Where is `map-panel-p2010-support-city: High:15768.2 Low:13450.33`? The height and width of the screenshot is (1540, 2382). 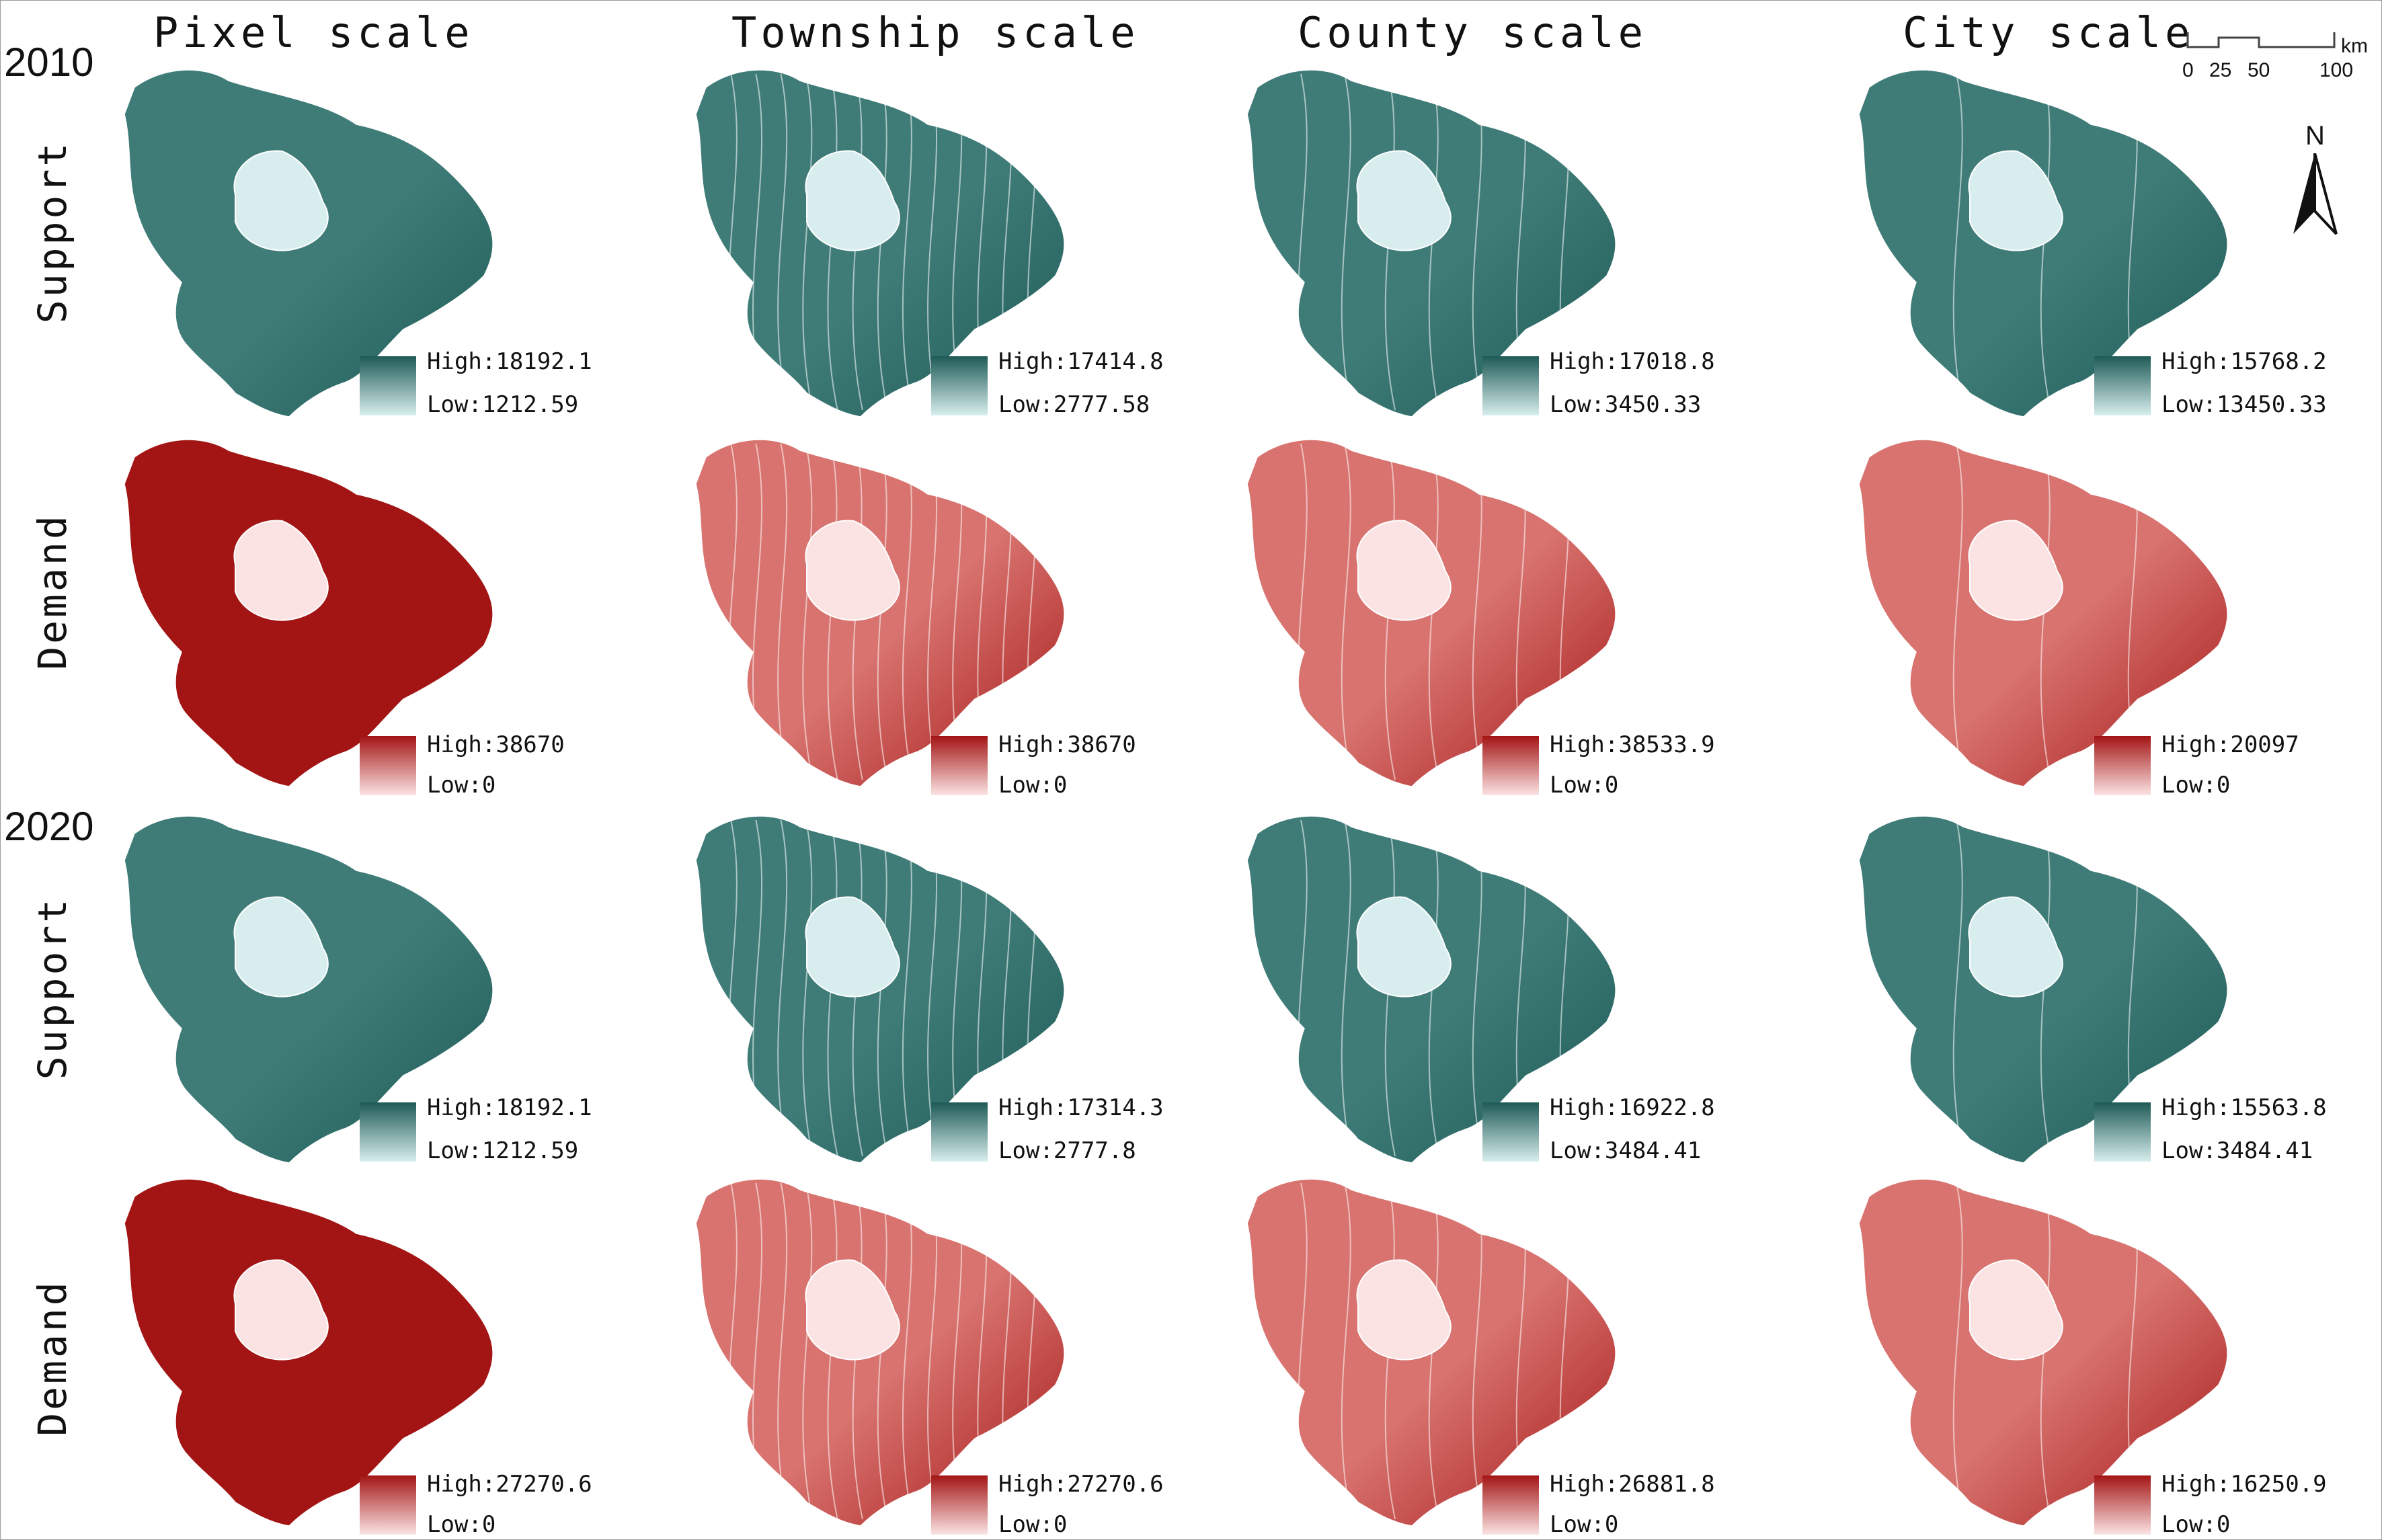
map-panel-p2010-support-city: High:15768.2 Low:13450.33 is located at coordinates (2091, 239).